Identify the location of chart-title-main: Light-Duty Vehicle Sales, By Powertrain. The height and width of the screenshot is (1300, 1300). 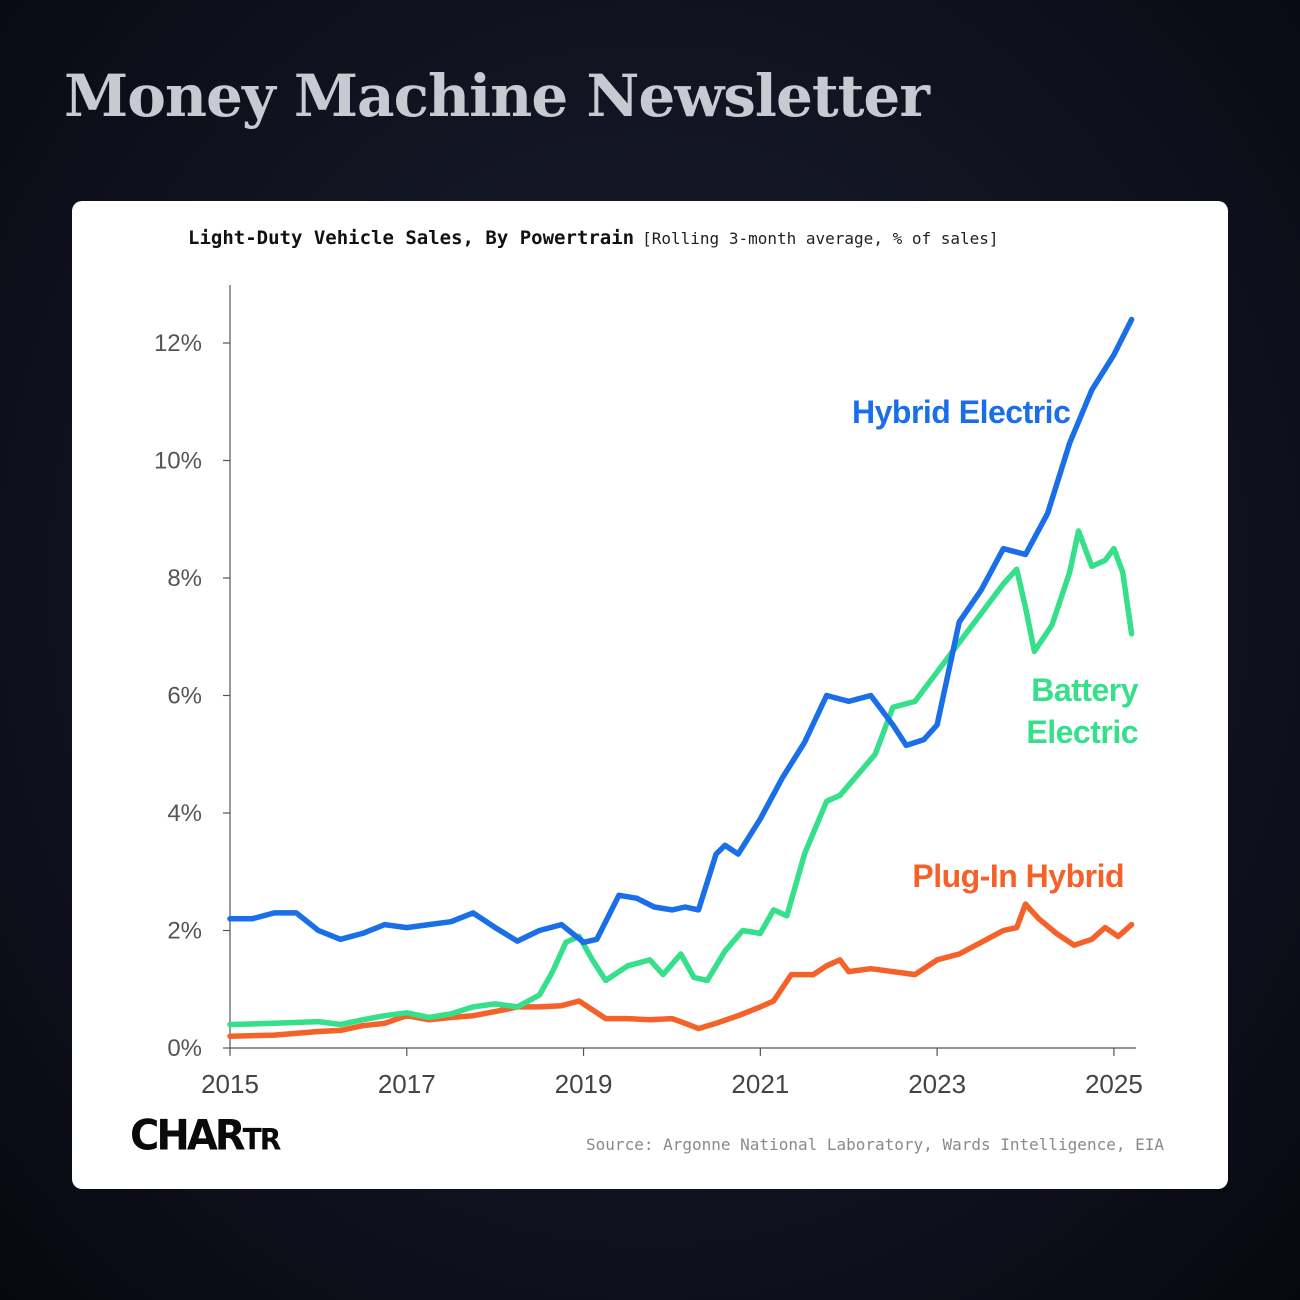
(411, 238).